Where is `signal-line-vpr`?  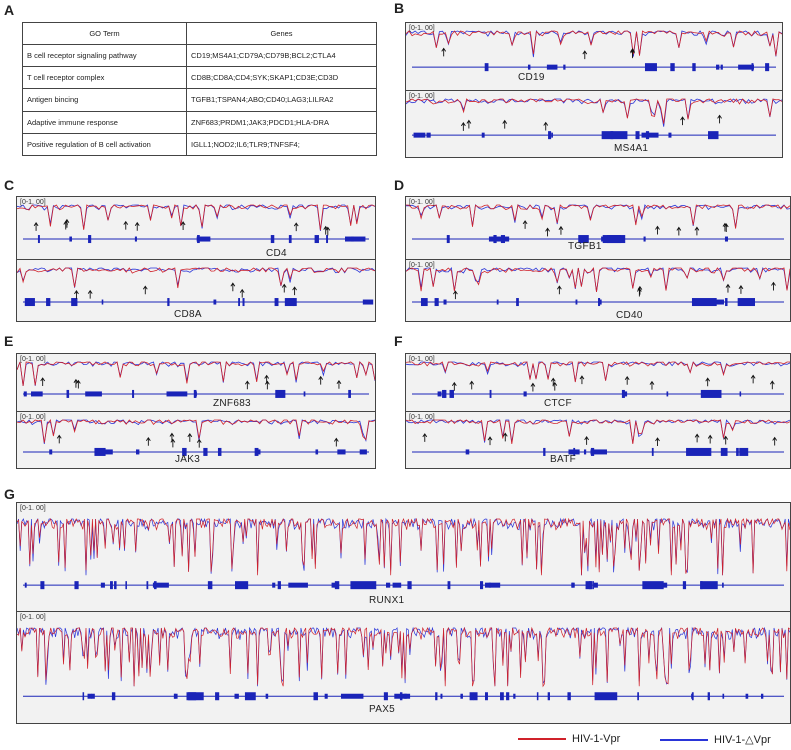
signal-line-vpr is located at coordinates (403, 657).